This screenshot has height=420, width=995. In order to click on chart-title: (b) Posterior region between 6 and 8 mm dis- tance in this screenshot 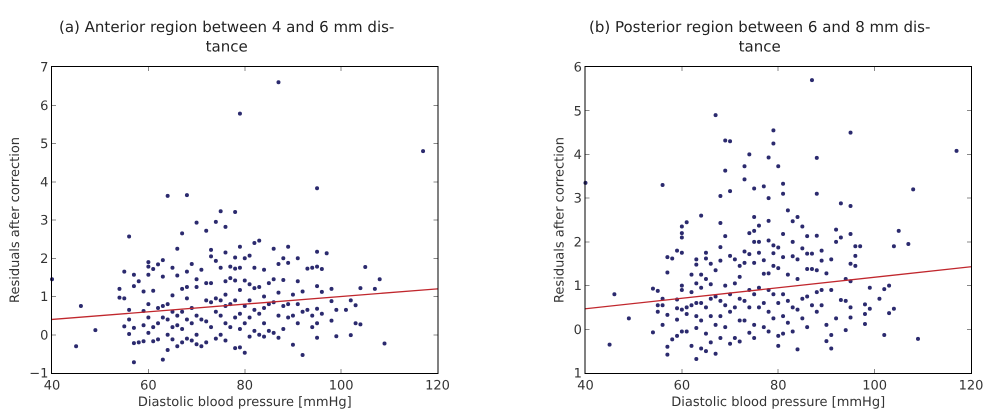, I will do `click(759, 37)`.